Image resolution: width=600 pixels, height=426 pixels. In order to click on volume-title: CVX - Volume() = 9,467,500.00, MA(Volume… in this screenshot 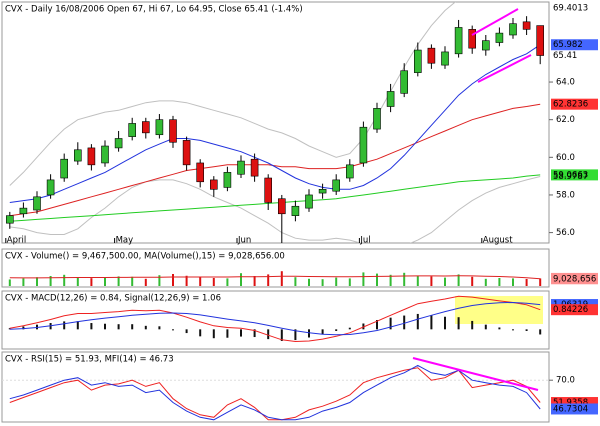, I will do `click(145, 257)`.